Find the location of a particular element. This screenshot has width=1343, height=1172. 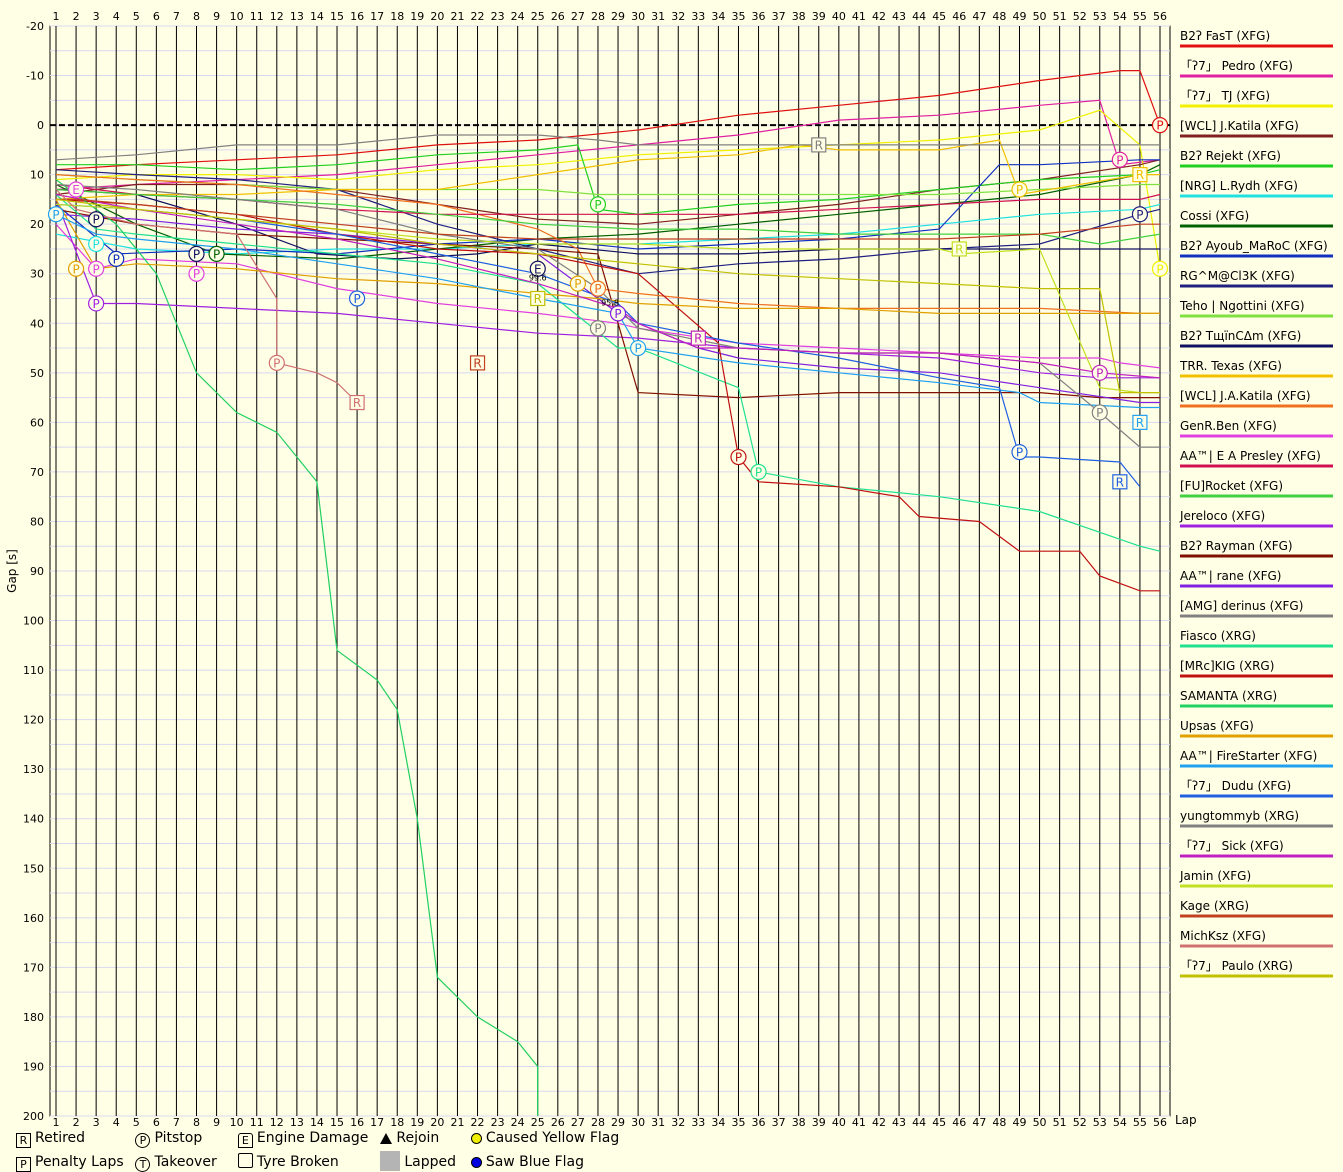

y-tick-label: 90 is located at coordinates (37, 571).